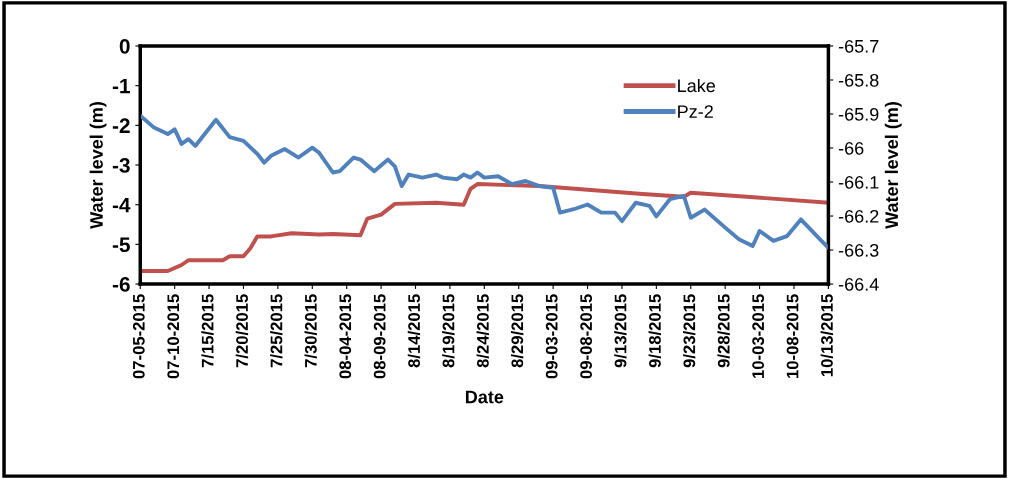 The width and height of the screenshot is (1009, 479). What do you see at coordinates (827, 335) in the screenshot?
I see `x-tick-label: 10/13/2015` at bounding box center [827, 335].